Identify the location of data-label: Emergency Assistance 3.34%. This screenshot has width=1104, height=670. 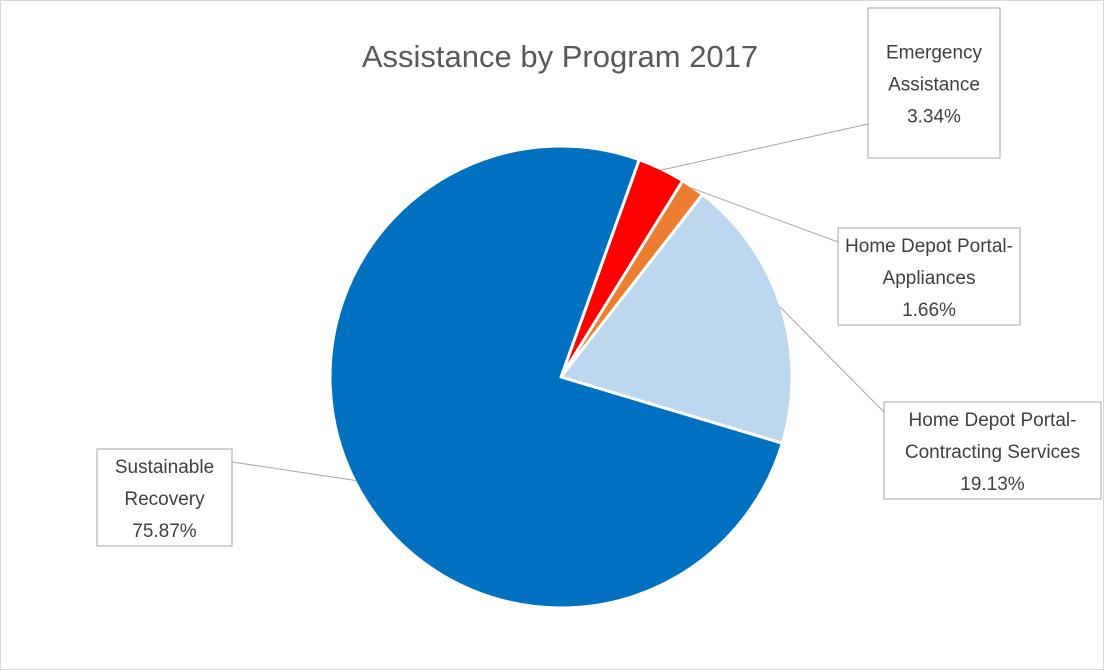
(934, 83).